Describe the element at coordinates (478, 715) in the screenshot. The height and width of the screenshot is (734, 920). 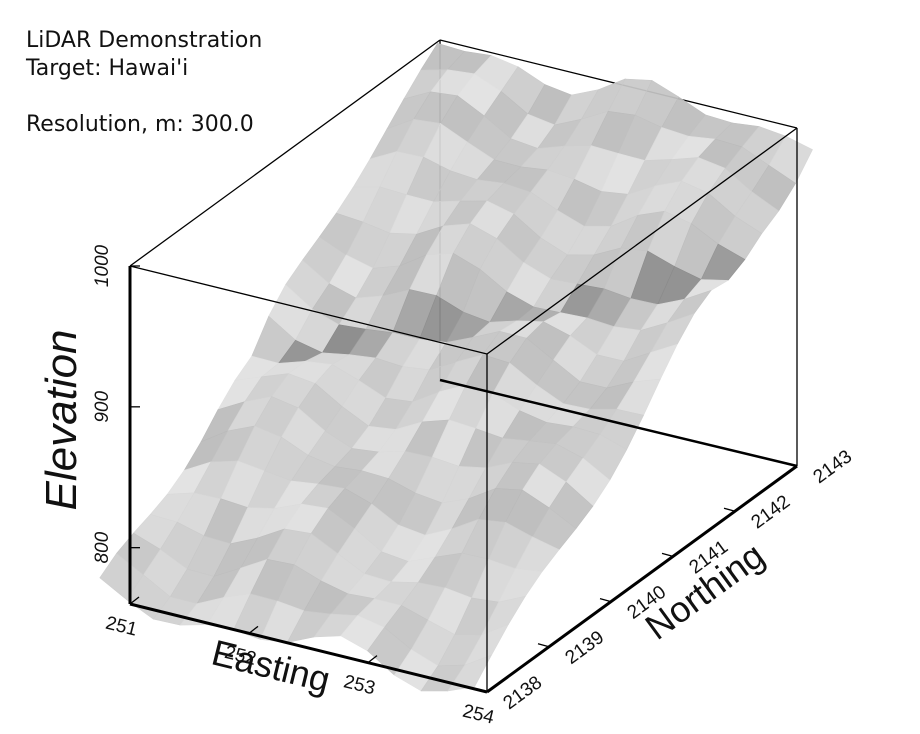
I see `x-tick-label: 254` at that location.